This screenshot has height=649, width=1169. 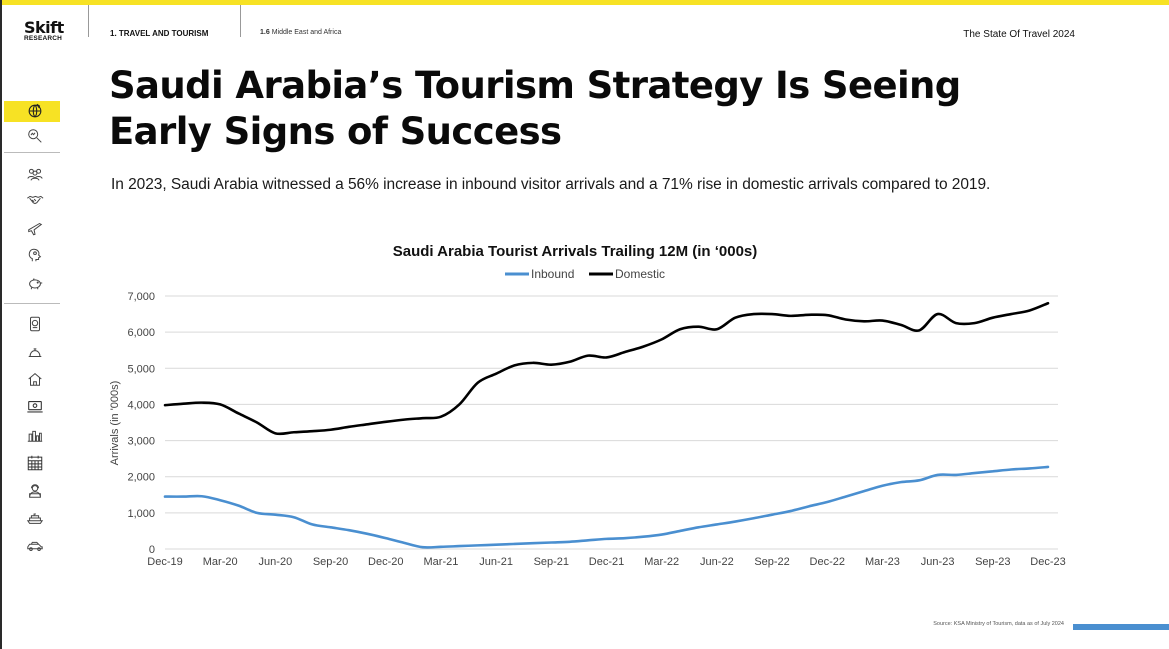 I want to click on laptop-icon, so click(x=35, y=407).